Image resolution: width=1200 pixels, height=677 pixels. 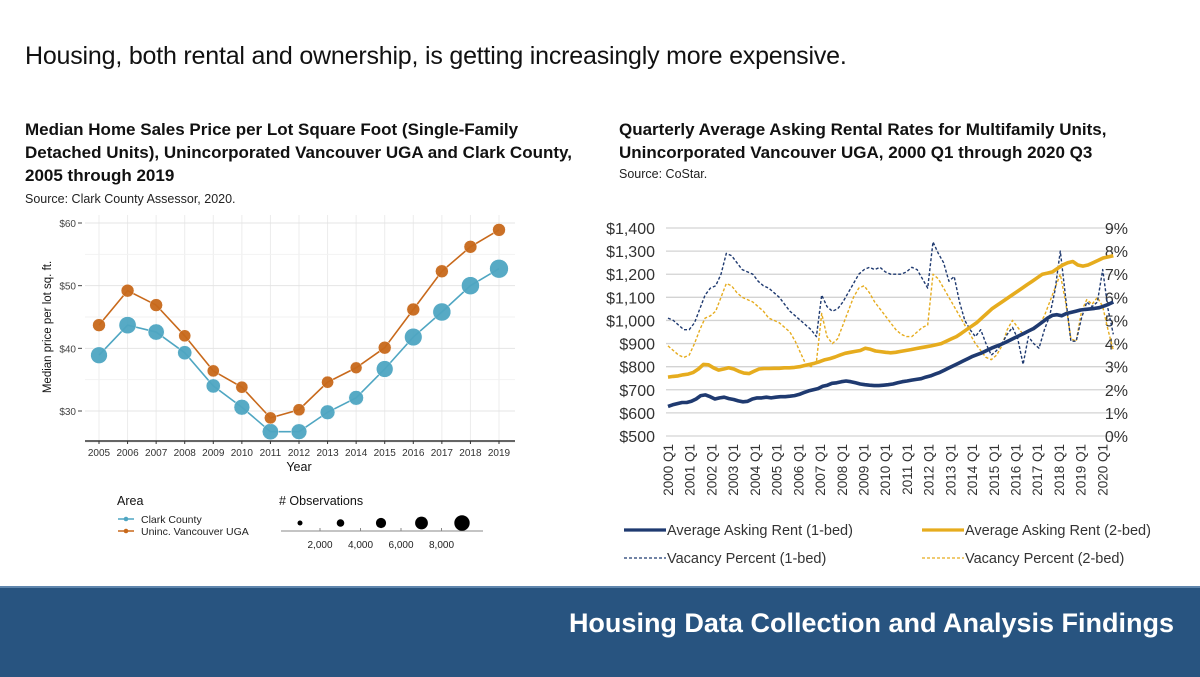 I want to click on y2-tick-label: 4%, so click(x=1116, y=345).